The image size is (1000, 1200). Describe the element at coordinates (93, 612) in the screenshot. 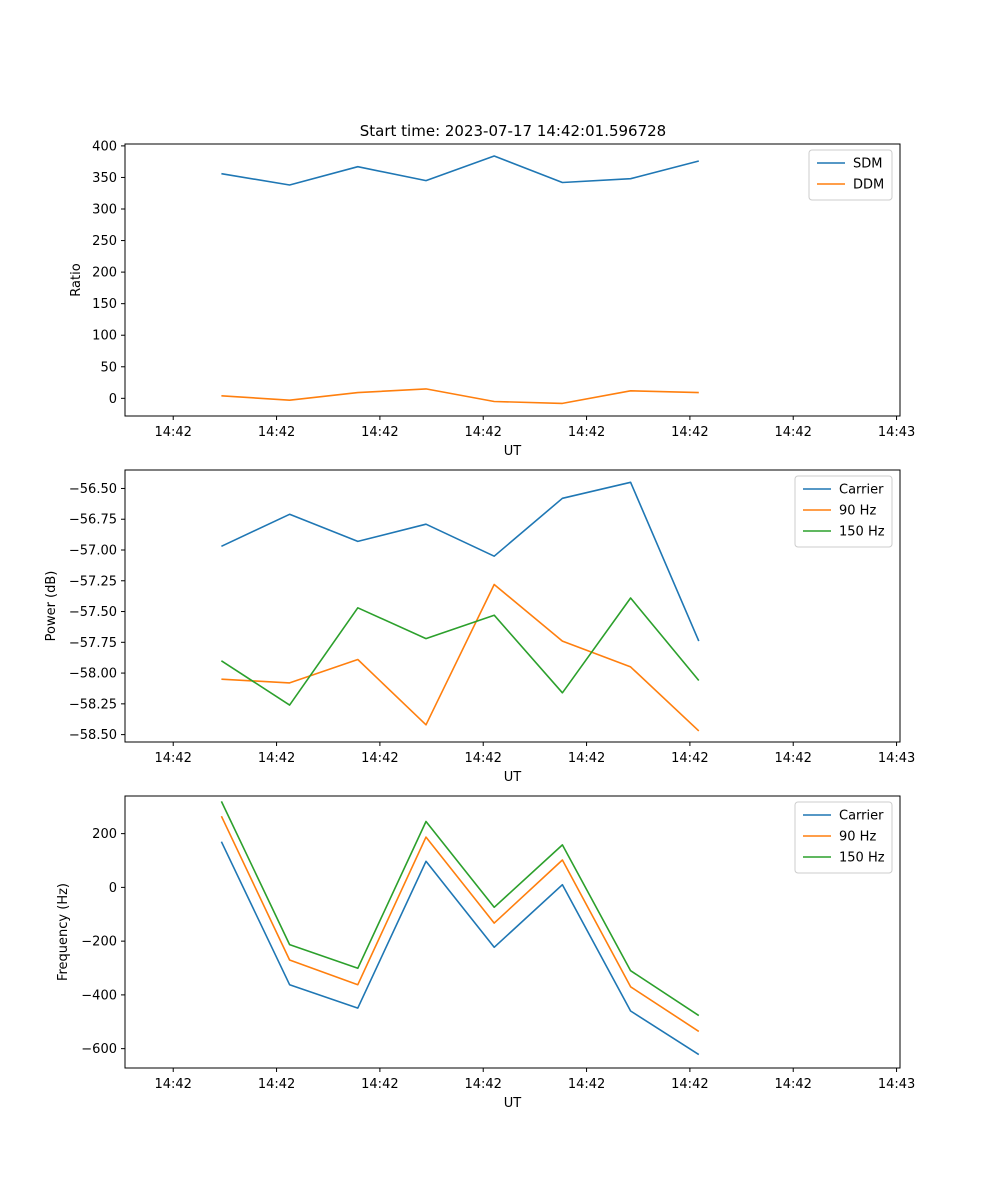

I see `y-tick-label: −57.50` at that location.